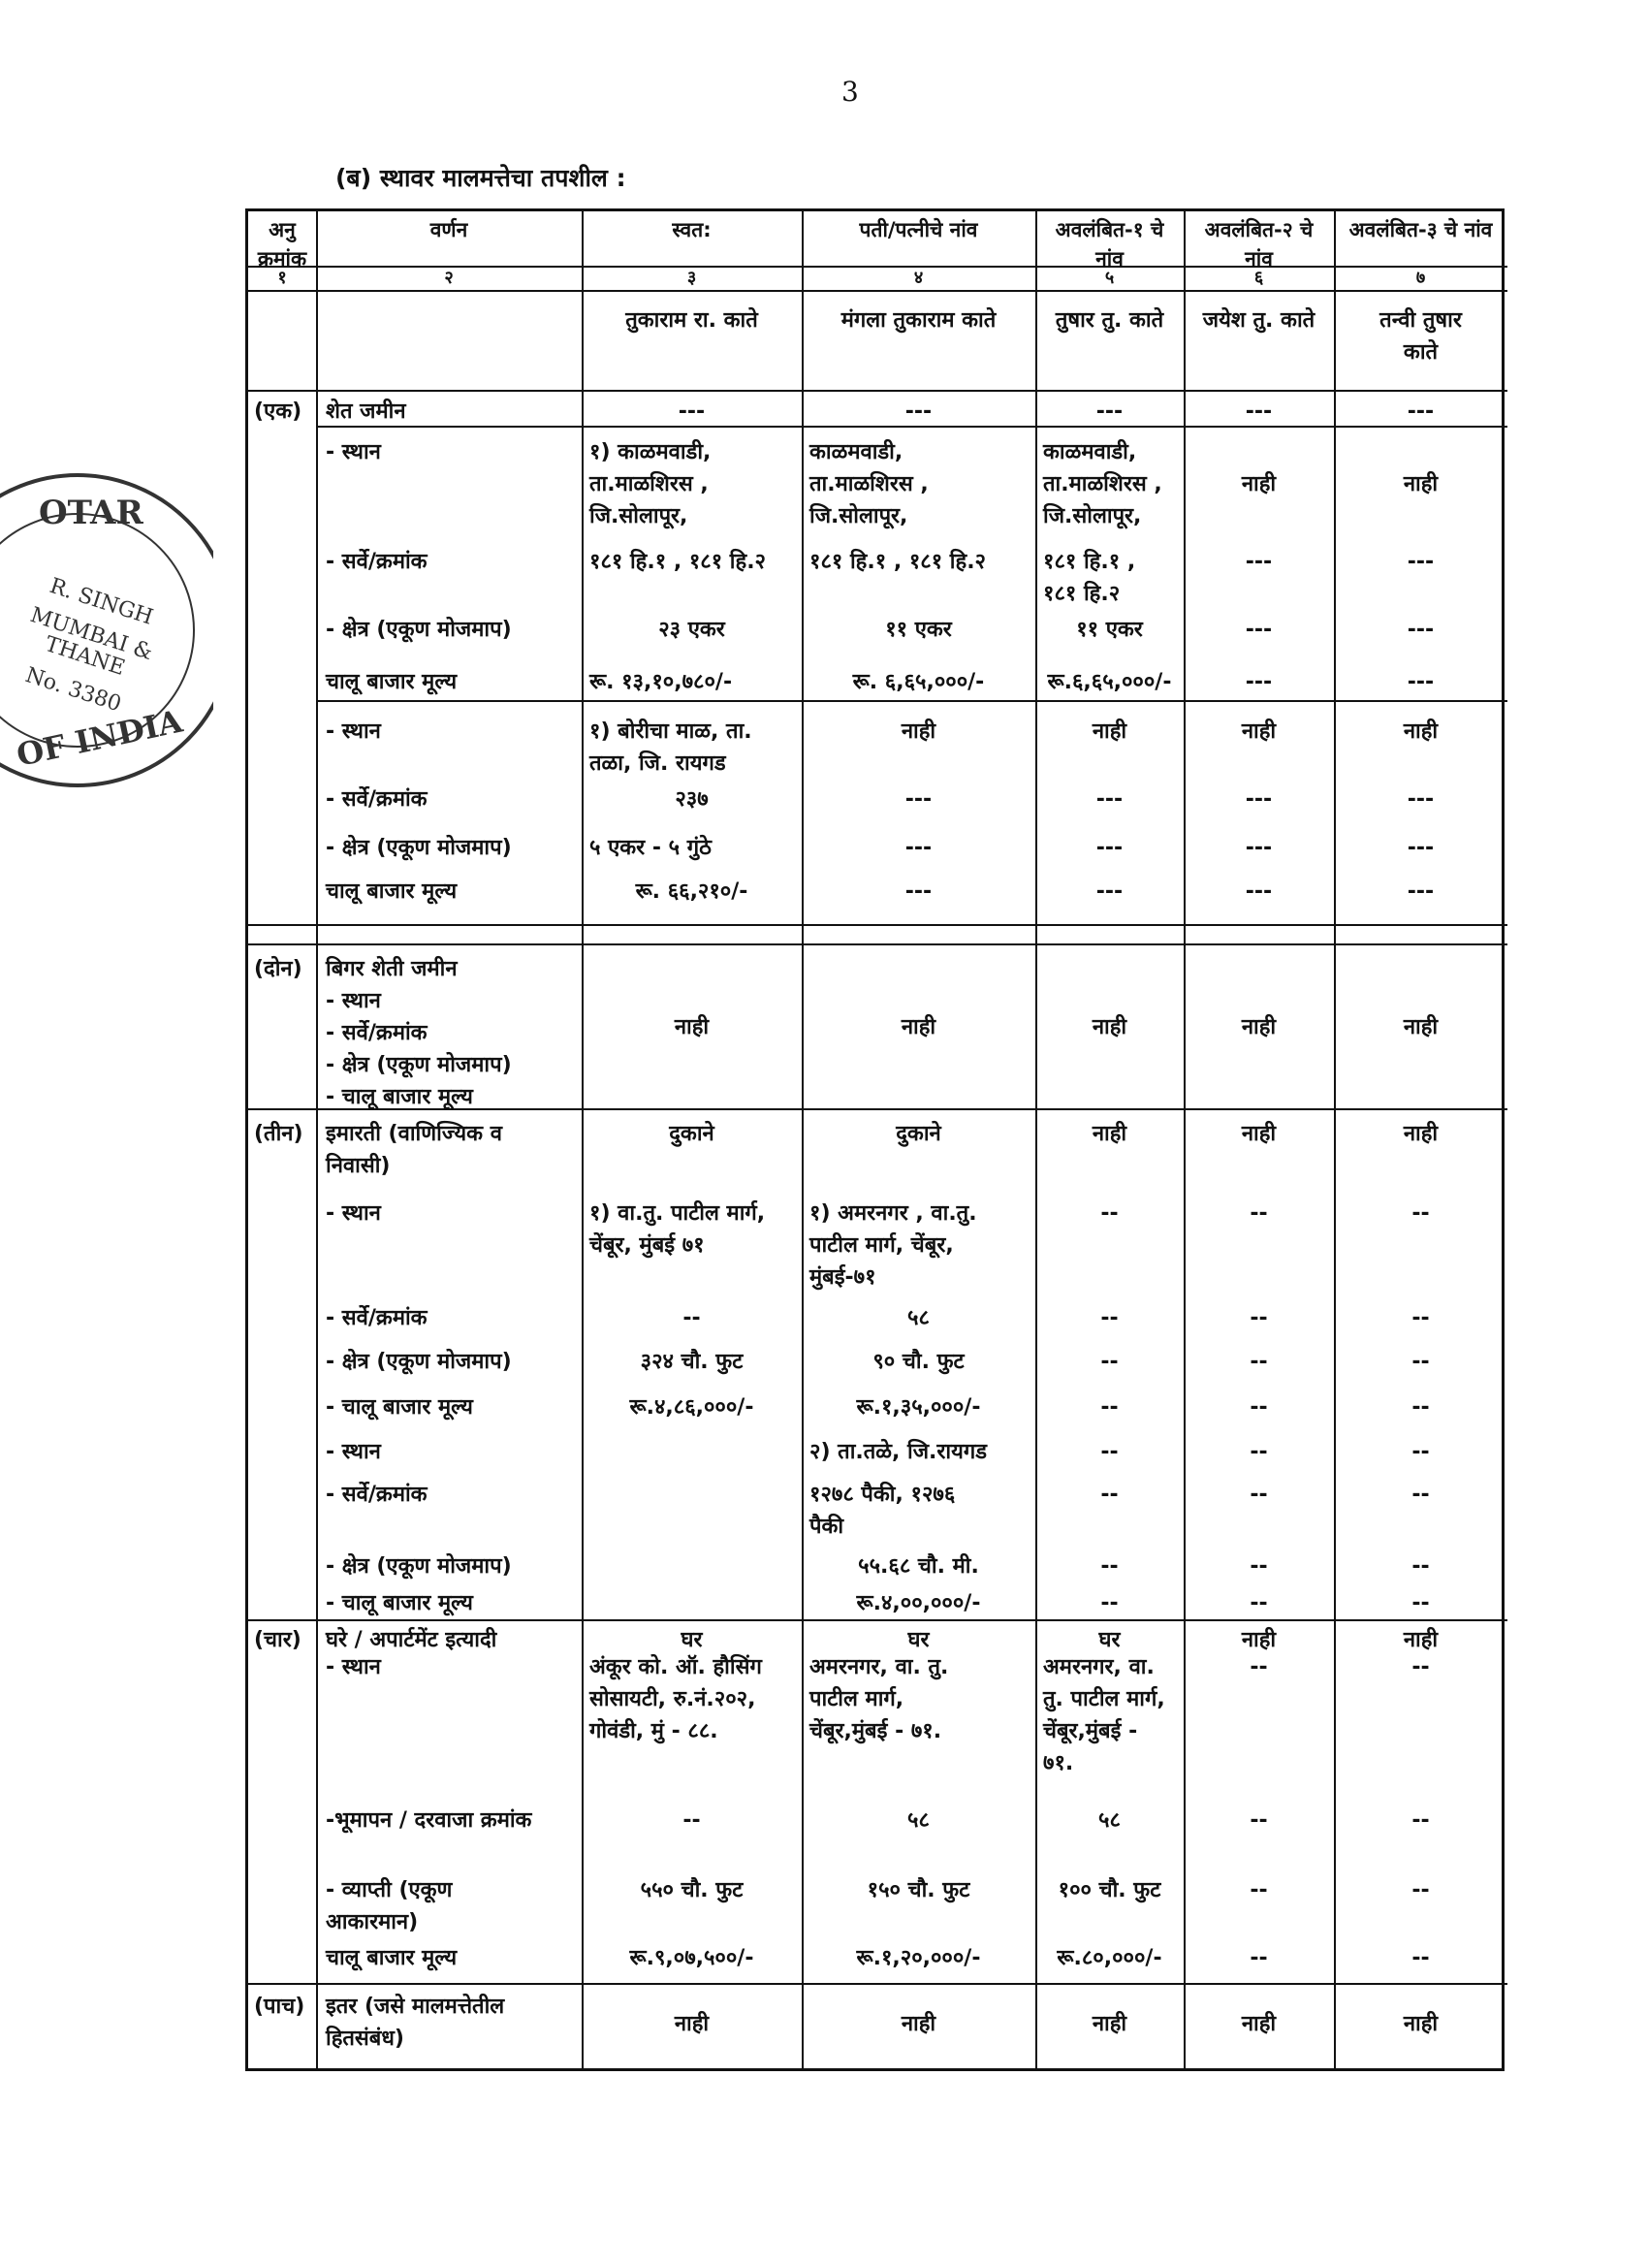 Image resolution: width=1648 pixels, height=2268 pixels. I want to click on owner-name: जयेश तु. काते, so click(1258, 320).